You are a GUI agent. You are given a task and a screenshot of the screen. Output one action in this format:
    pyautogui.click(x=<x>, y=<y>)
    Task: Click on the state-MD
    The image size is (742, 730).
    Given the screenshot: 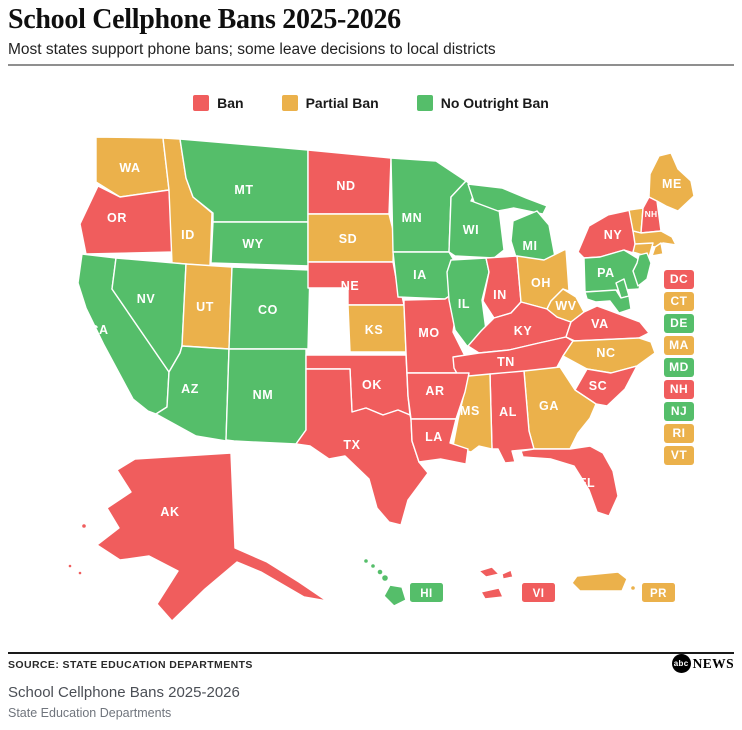 What is the action you would take?
    pyautogui.click(x=608, y=301)
    